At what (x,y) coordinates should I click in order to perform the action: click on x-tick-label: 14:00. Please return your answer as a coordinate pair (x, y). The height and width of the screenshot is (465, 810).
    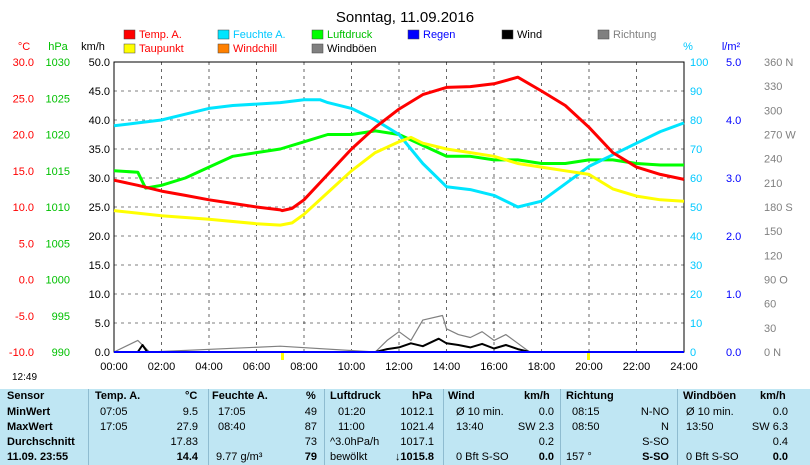
    Looking at the image, I should click on (447, 367).